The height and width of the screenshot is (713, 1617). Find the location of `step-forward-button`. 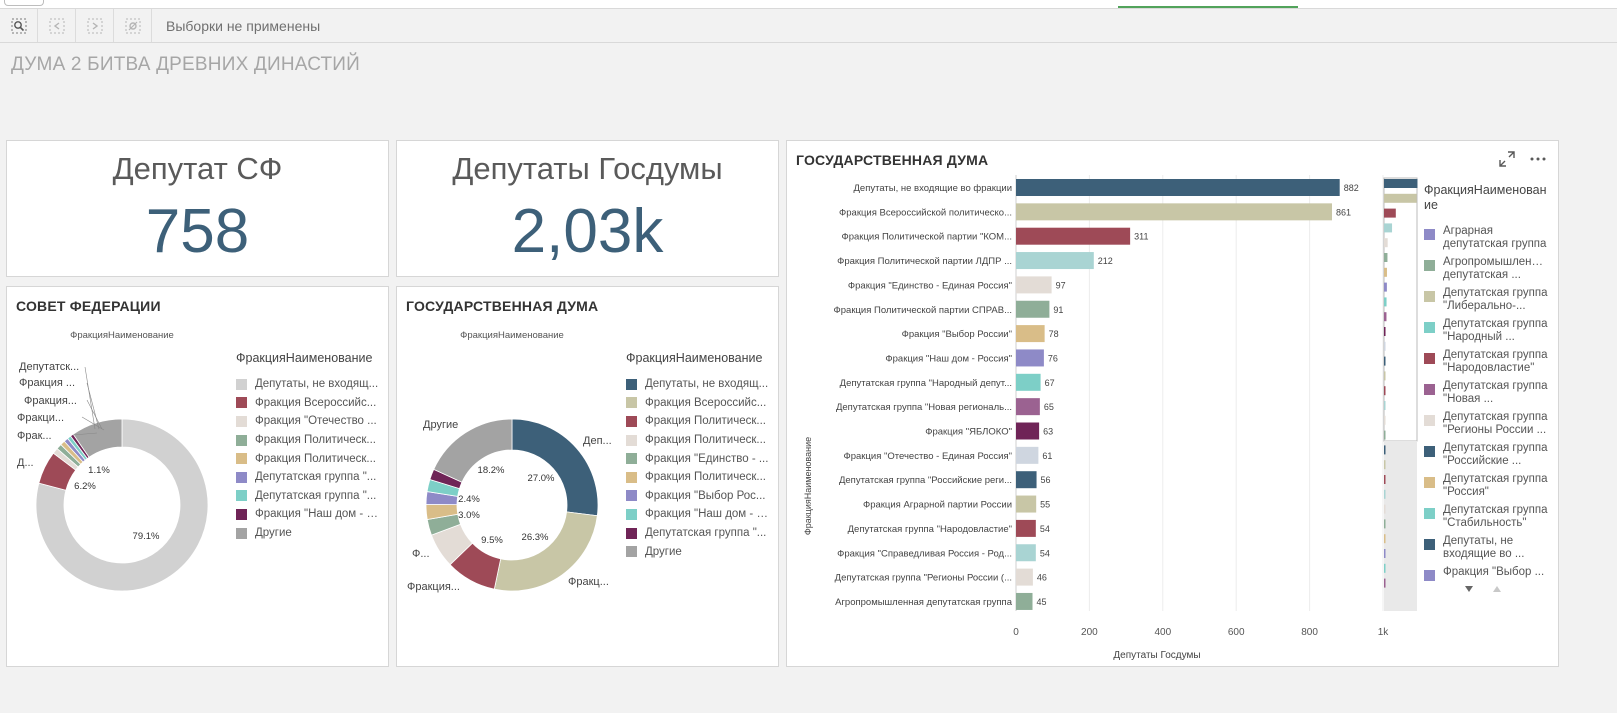

step-forward-button is located at coordinates (95, 25).